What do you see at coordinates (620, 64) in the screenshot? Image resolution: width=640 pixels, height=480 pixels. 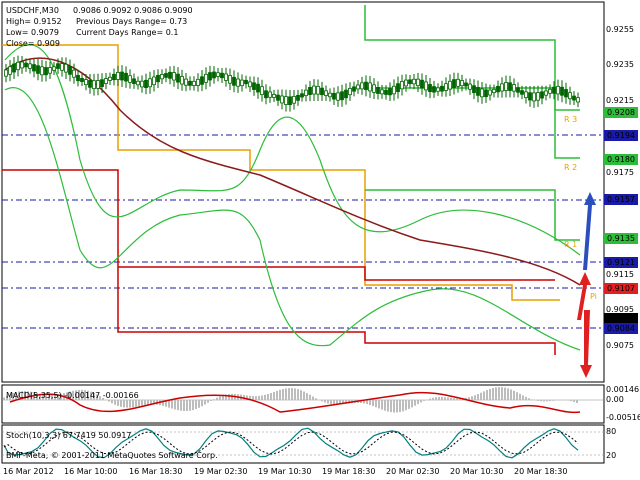 I see `price-tick: 0.9235` at bounding box center [620, 64].